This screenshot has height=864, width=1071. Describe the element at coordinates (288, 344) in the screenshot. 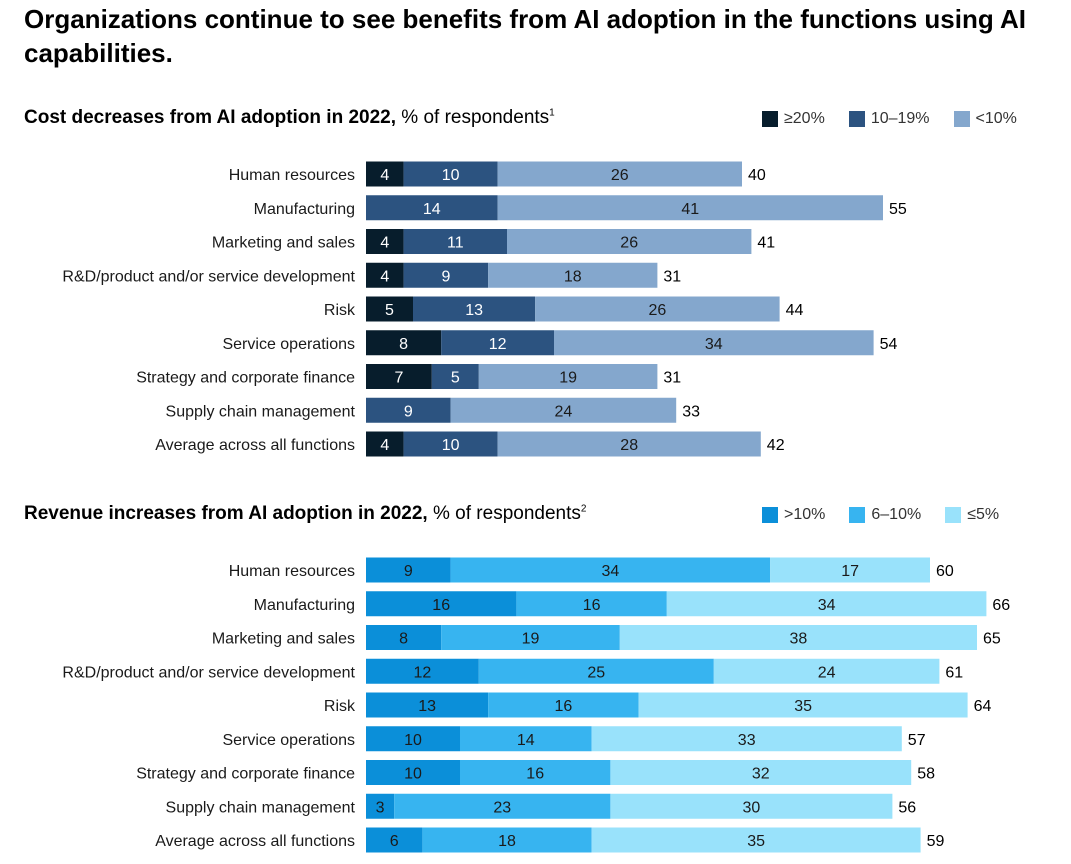

I see `cost-category-label: Service operations` at that location.